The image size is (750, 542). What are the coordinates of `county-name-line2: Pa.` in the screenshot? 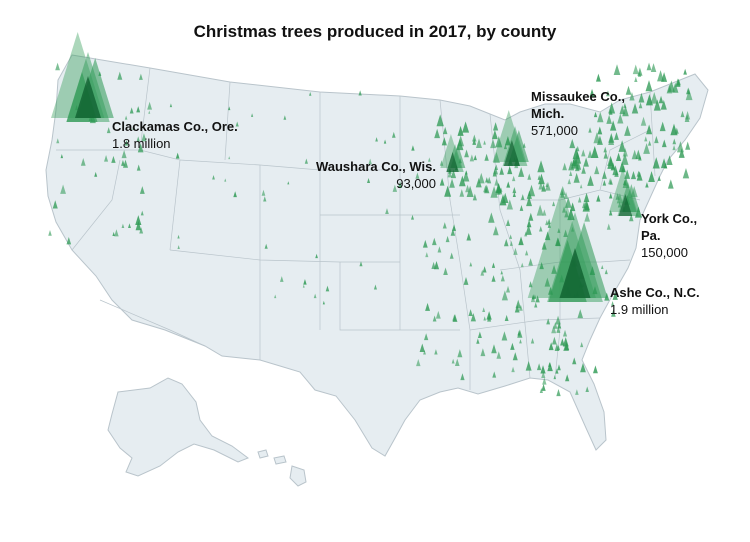 It's located at (651, 235).